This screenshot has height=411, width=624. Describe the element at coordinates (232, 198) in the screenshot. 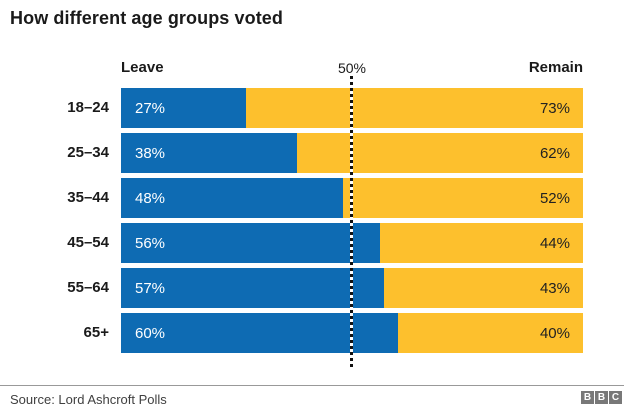

I see `leave-bar-segment: 48%` at that location.